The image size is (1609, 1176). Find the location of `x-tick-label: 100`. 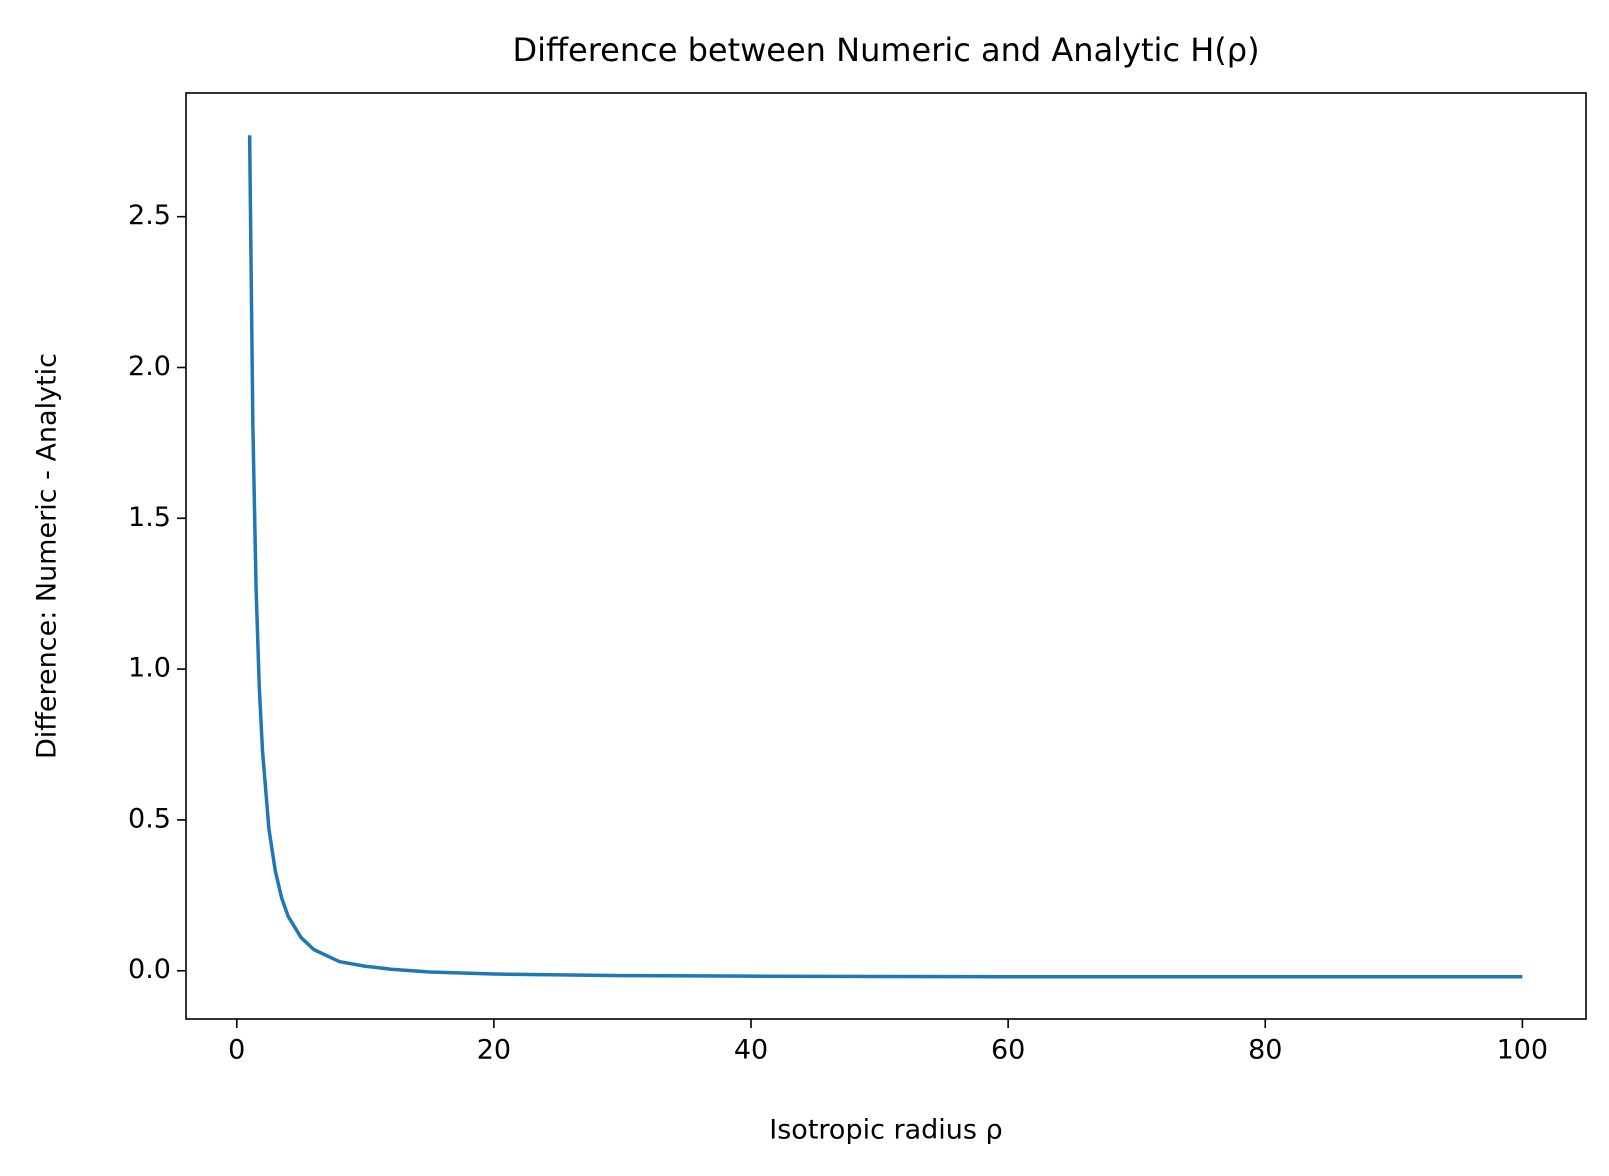

x-tick-label: 100 is located at coordinates (1523, 1050).